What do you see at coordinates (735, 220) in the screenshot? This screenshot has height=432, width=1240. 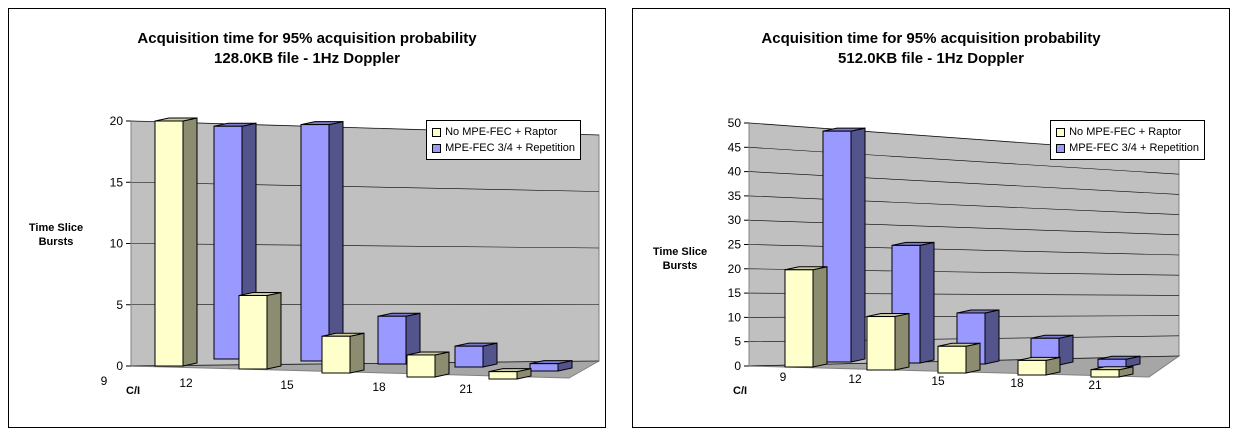 I see `y-tick-label: 30` at bounding box center [735, 220].